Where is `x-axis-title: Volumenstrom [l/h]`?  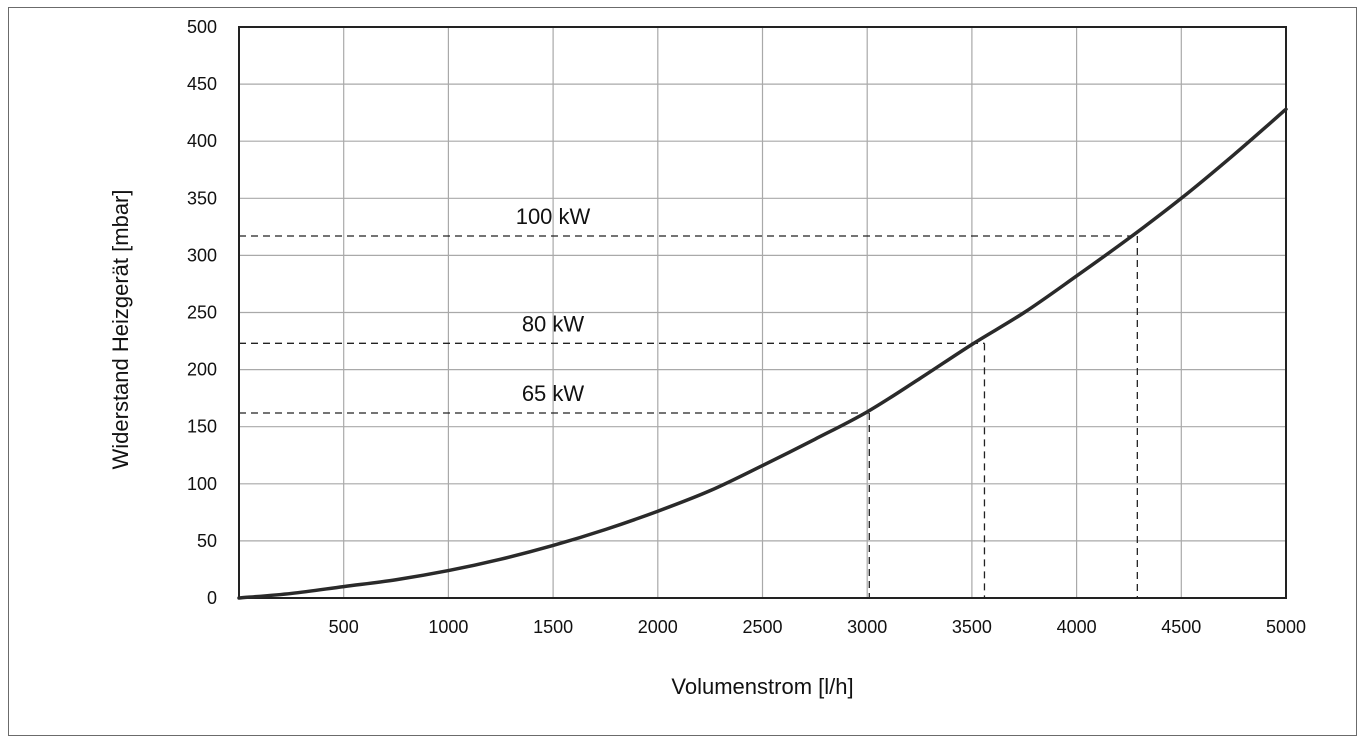 x-axis-title: Volumenstrom [l/h] is located at coordinates (762, 686).